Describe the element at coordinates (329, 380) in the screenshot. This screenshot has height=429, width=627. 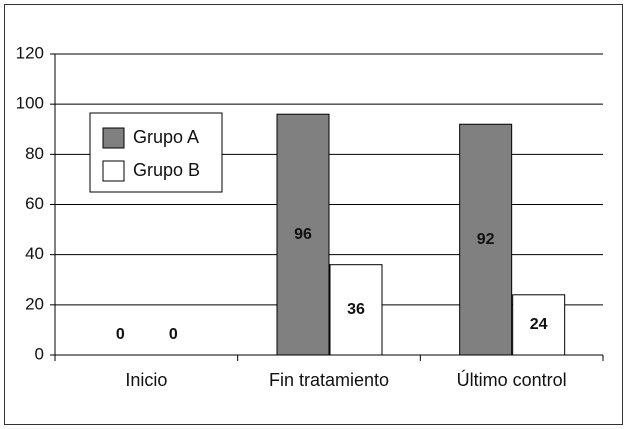
I see `x-tick-label: Fin tratamiento` at that location.